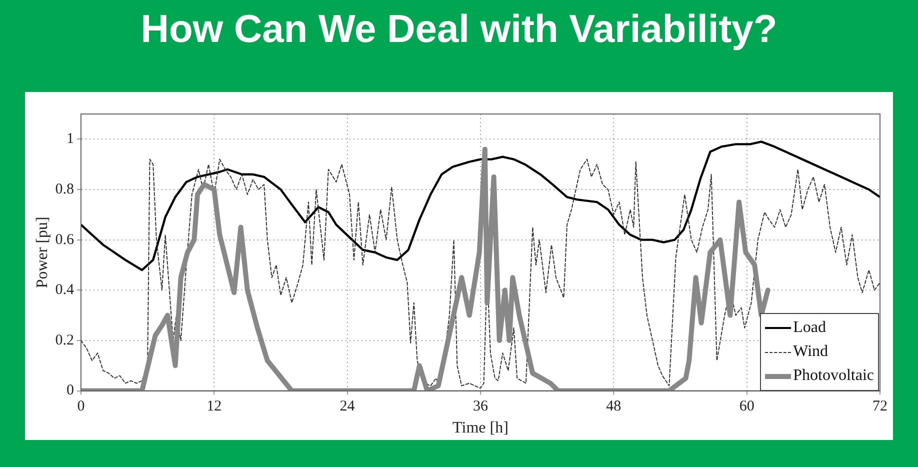 This screenshot has height=467, width=918. I want to click on x-tick-label: 60, so click(746, 406).